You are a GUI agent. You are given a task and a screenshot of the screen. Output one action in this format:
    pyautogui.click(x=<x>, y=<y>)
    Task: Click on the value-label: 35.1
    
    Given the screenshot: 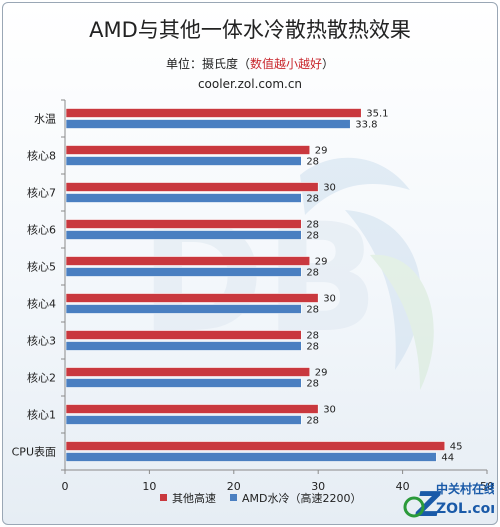 What is the action you would take?
    pyautogui.click(x=377, y=114)
    